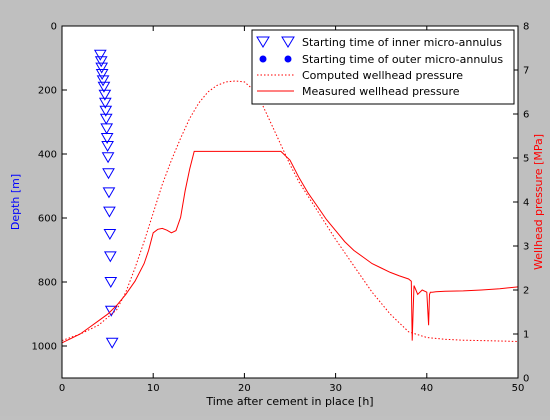 This screenshot has height=420, width=550. Describe the element at coordinates (47, 283) in the screenshot. I see `y-left-tick-label: 800` at that location.